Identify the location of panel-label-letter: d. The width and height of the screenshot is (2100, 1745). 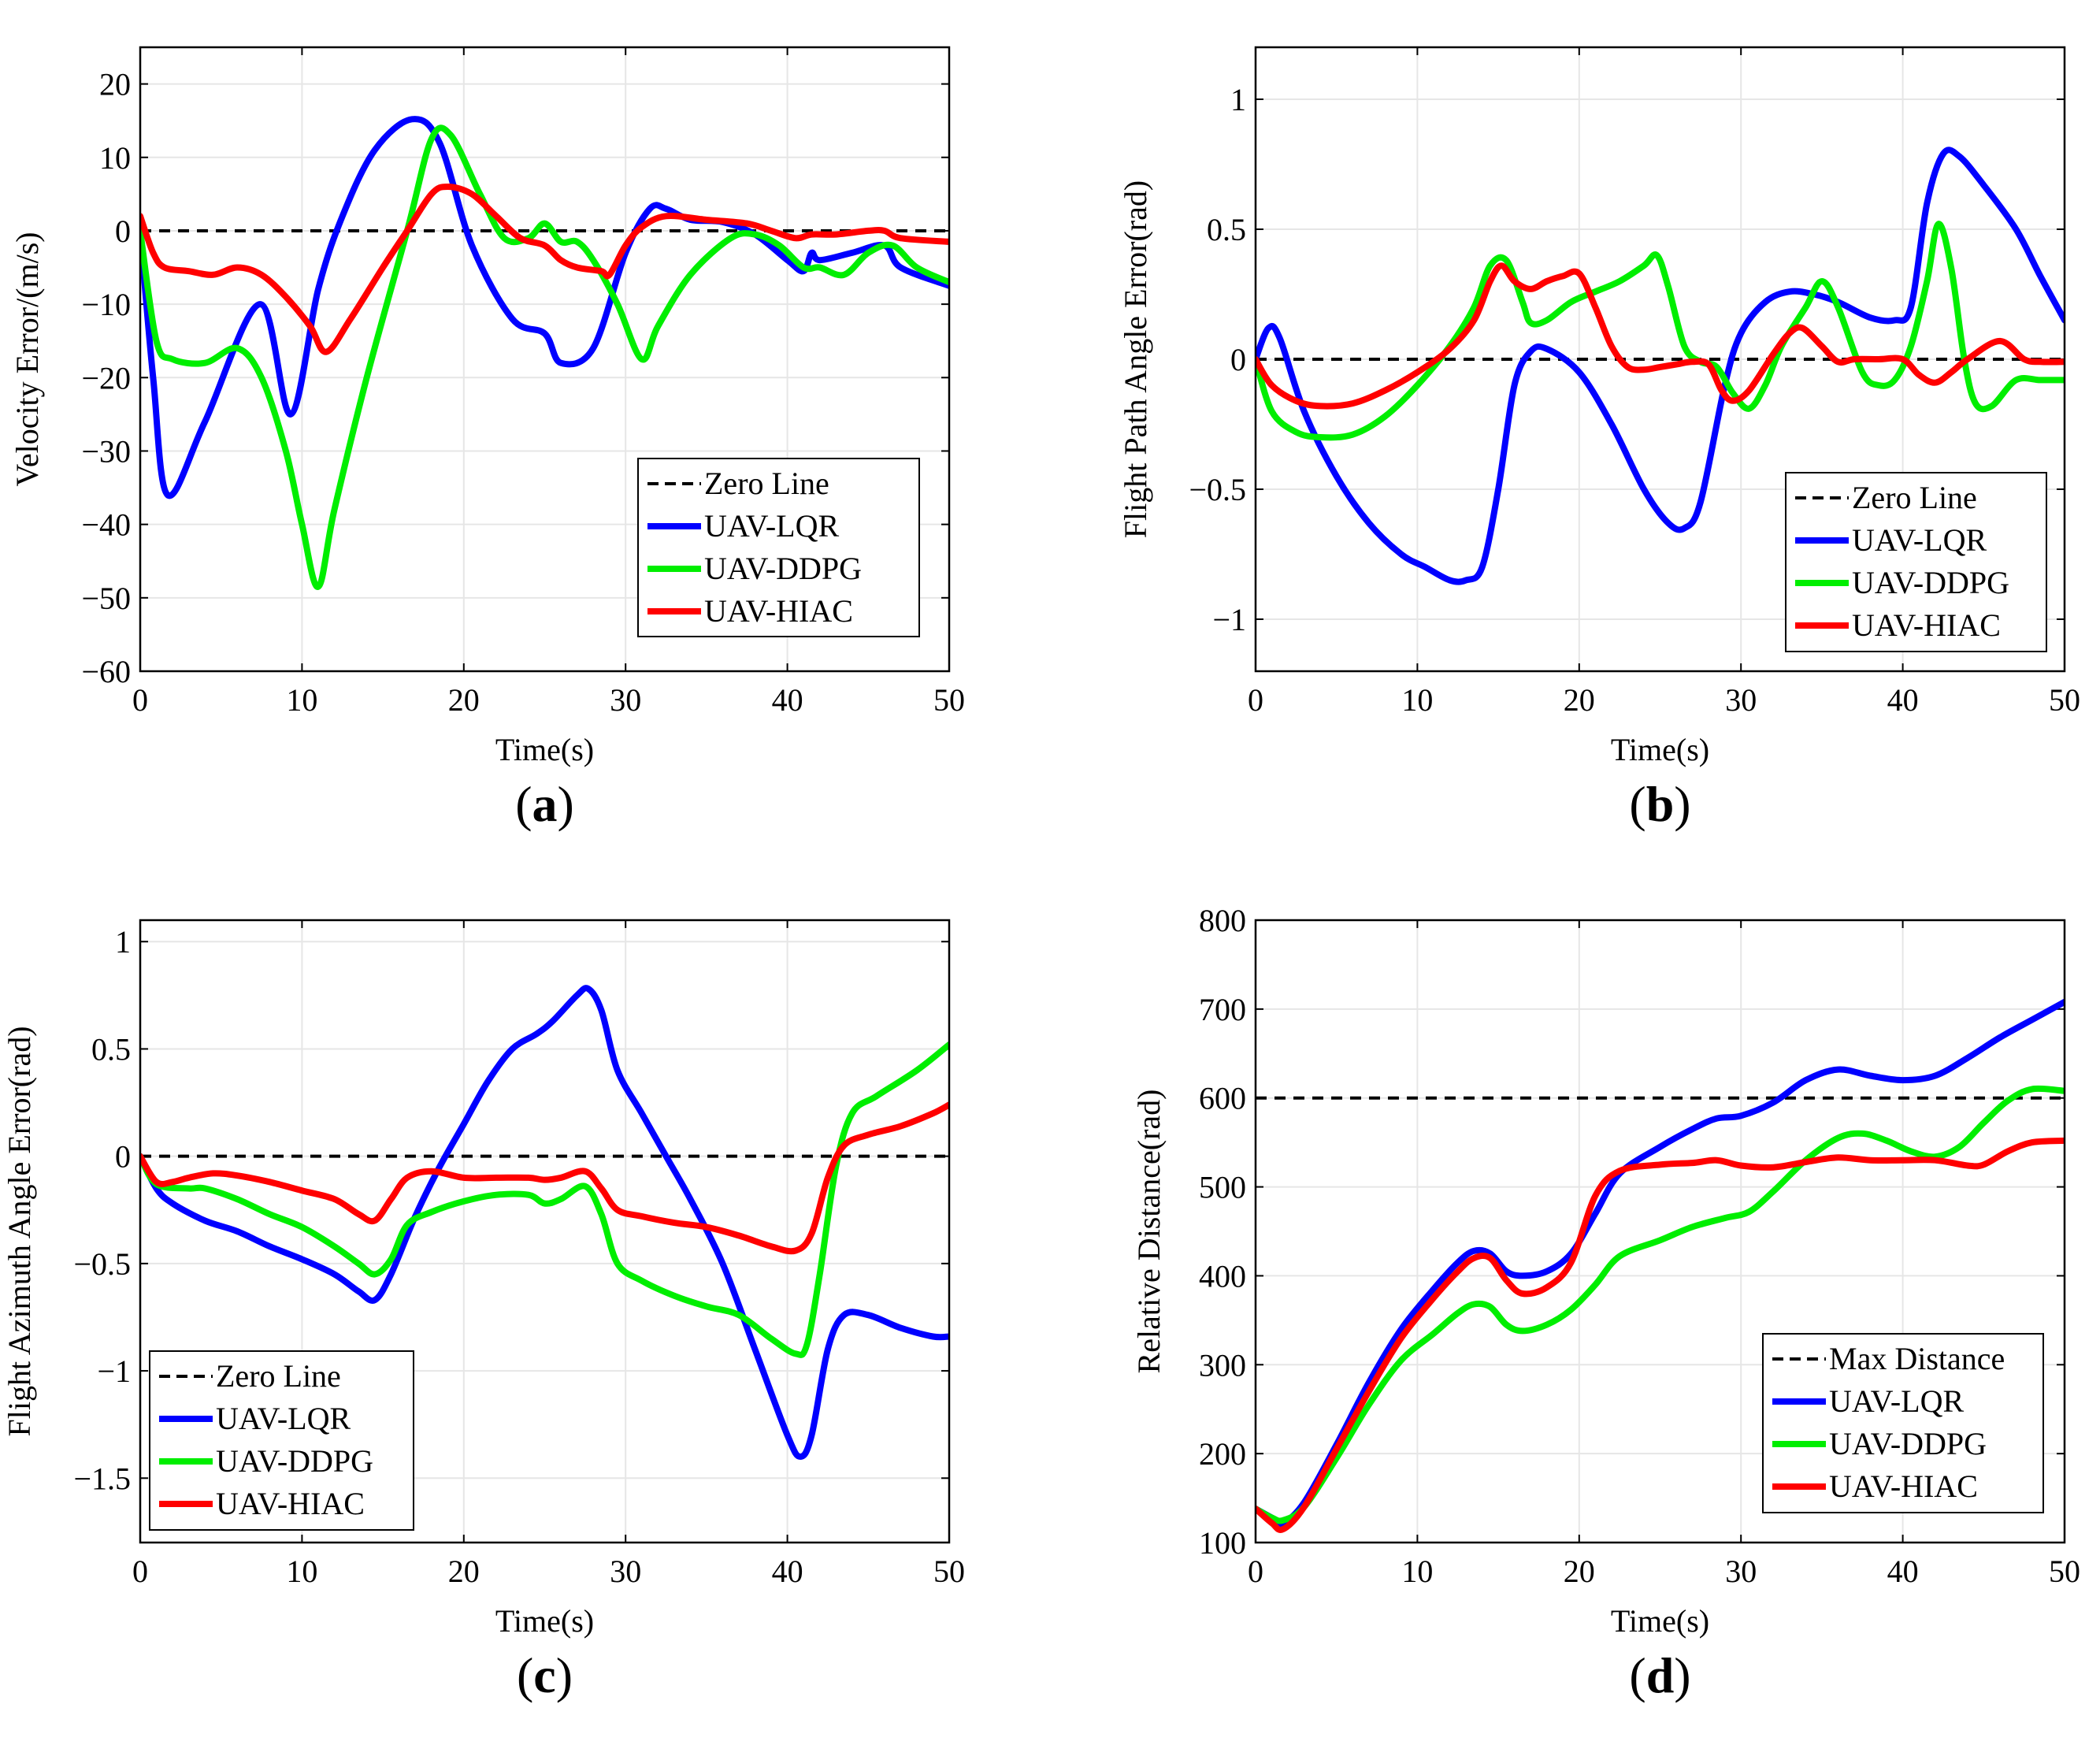
(1660, 1675).